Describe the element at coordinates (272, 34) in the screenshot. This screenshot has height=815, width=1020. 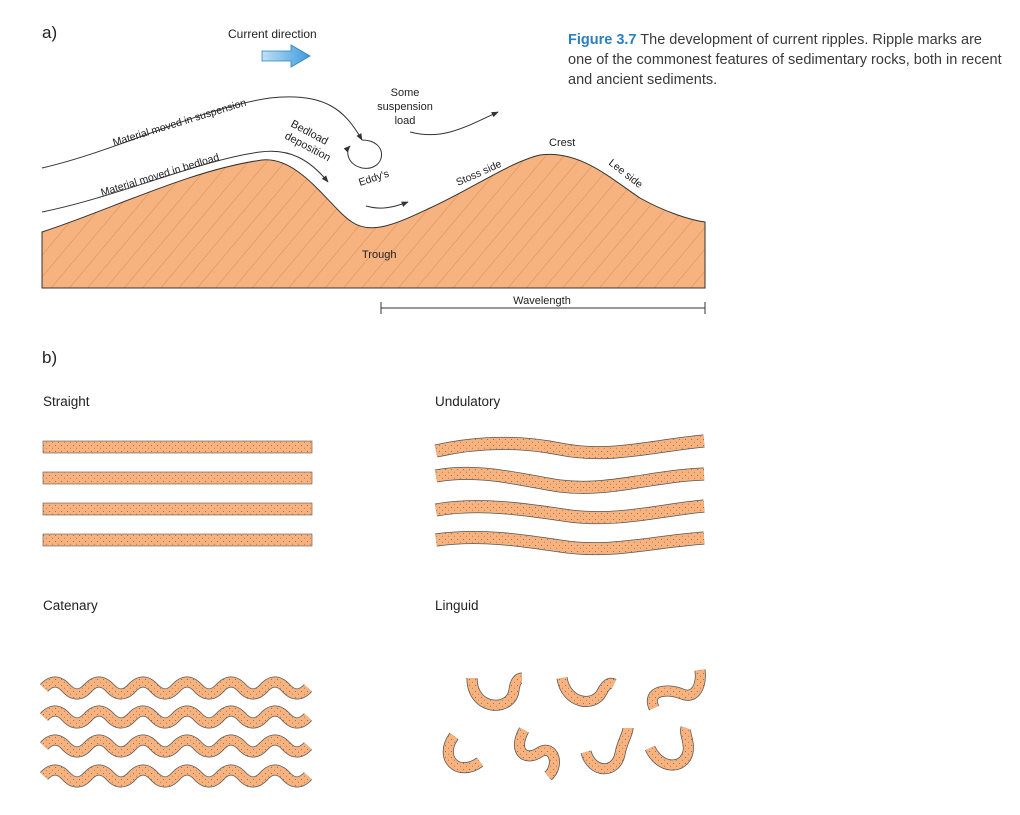
I see `current-direction-label: Current direction` at that location.